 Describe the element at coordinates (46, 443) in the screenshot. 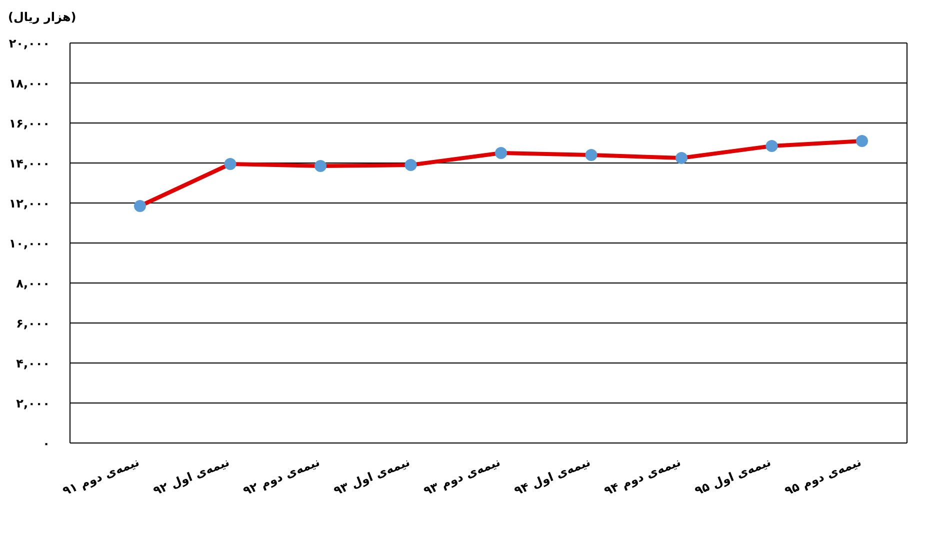

I see `y-tick-label: ۰` at that location.